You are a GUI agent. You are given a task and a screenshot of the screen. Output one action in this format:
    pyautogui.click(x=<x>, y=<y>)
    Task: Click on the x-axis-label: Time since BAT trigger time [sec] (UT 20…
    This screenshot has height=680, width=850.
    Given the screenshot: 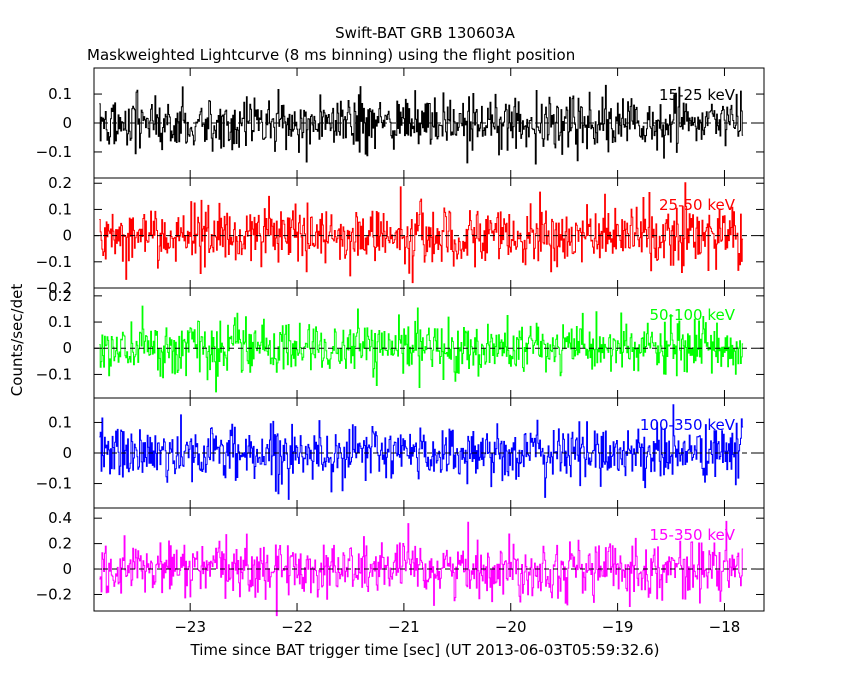 What is the action you would take?
    pyautogui.click(x=425, y=650)
    